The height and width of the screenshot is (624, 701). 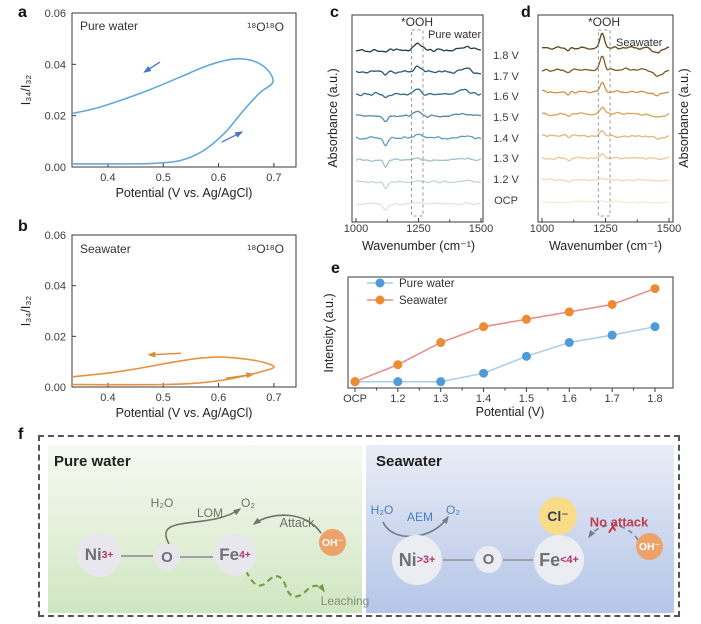 What do you see at coordinates (355, 399) in the screenshot?
I see `x-tick-label: OCP` at bounding box center [355, 399].